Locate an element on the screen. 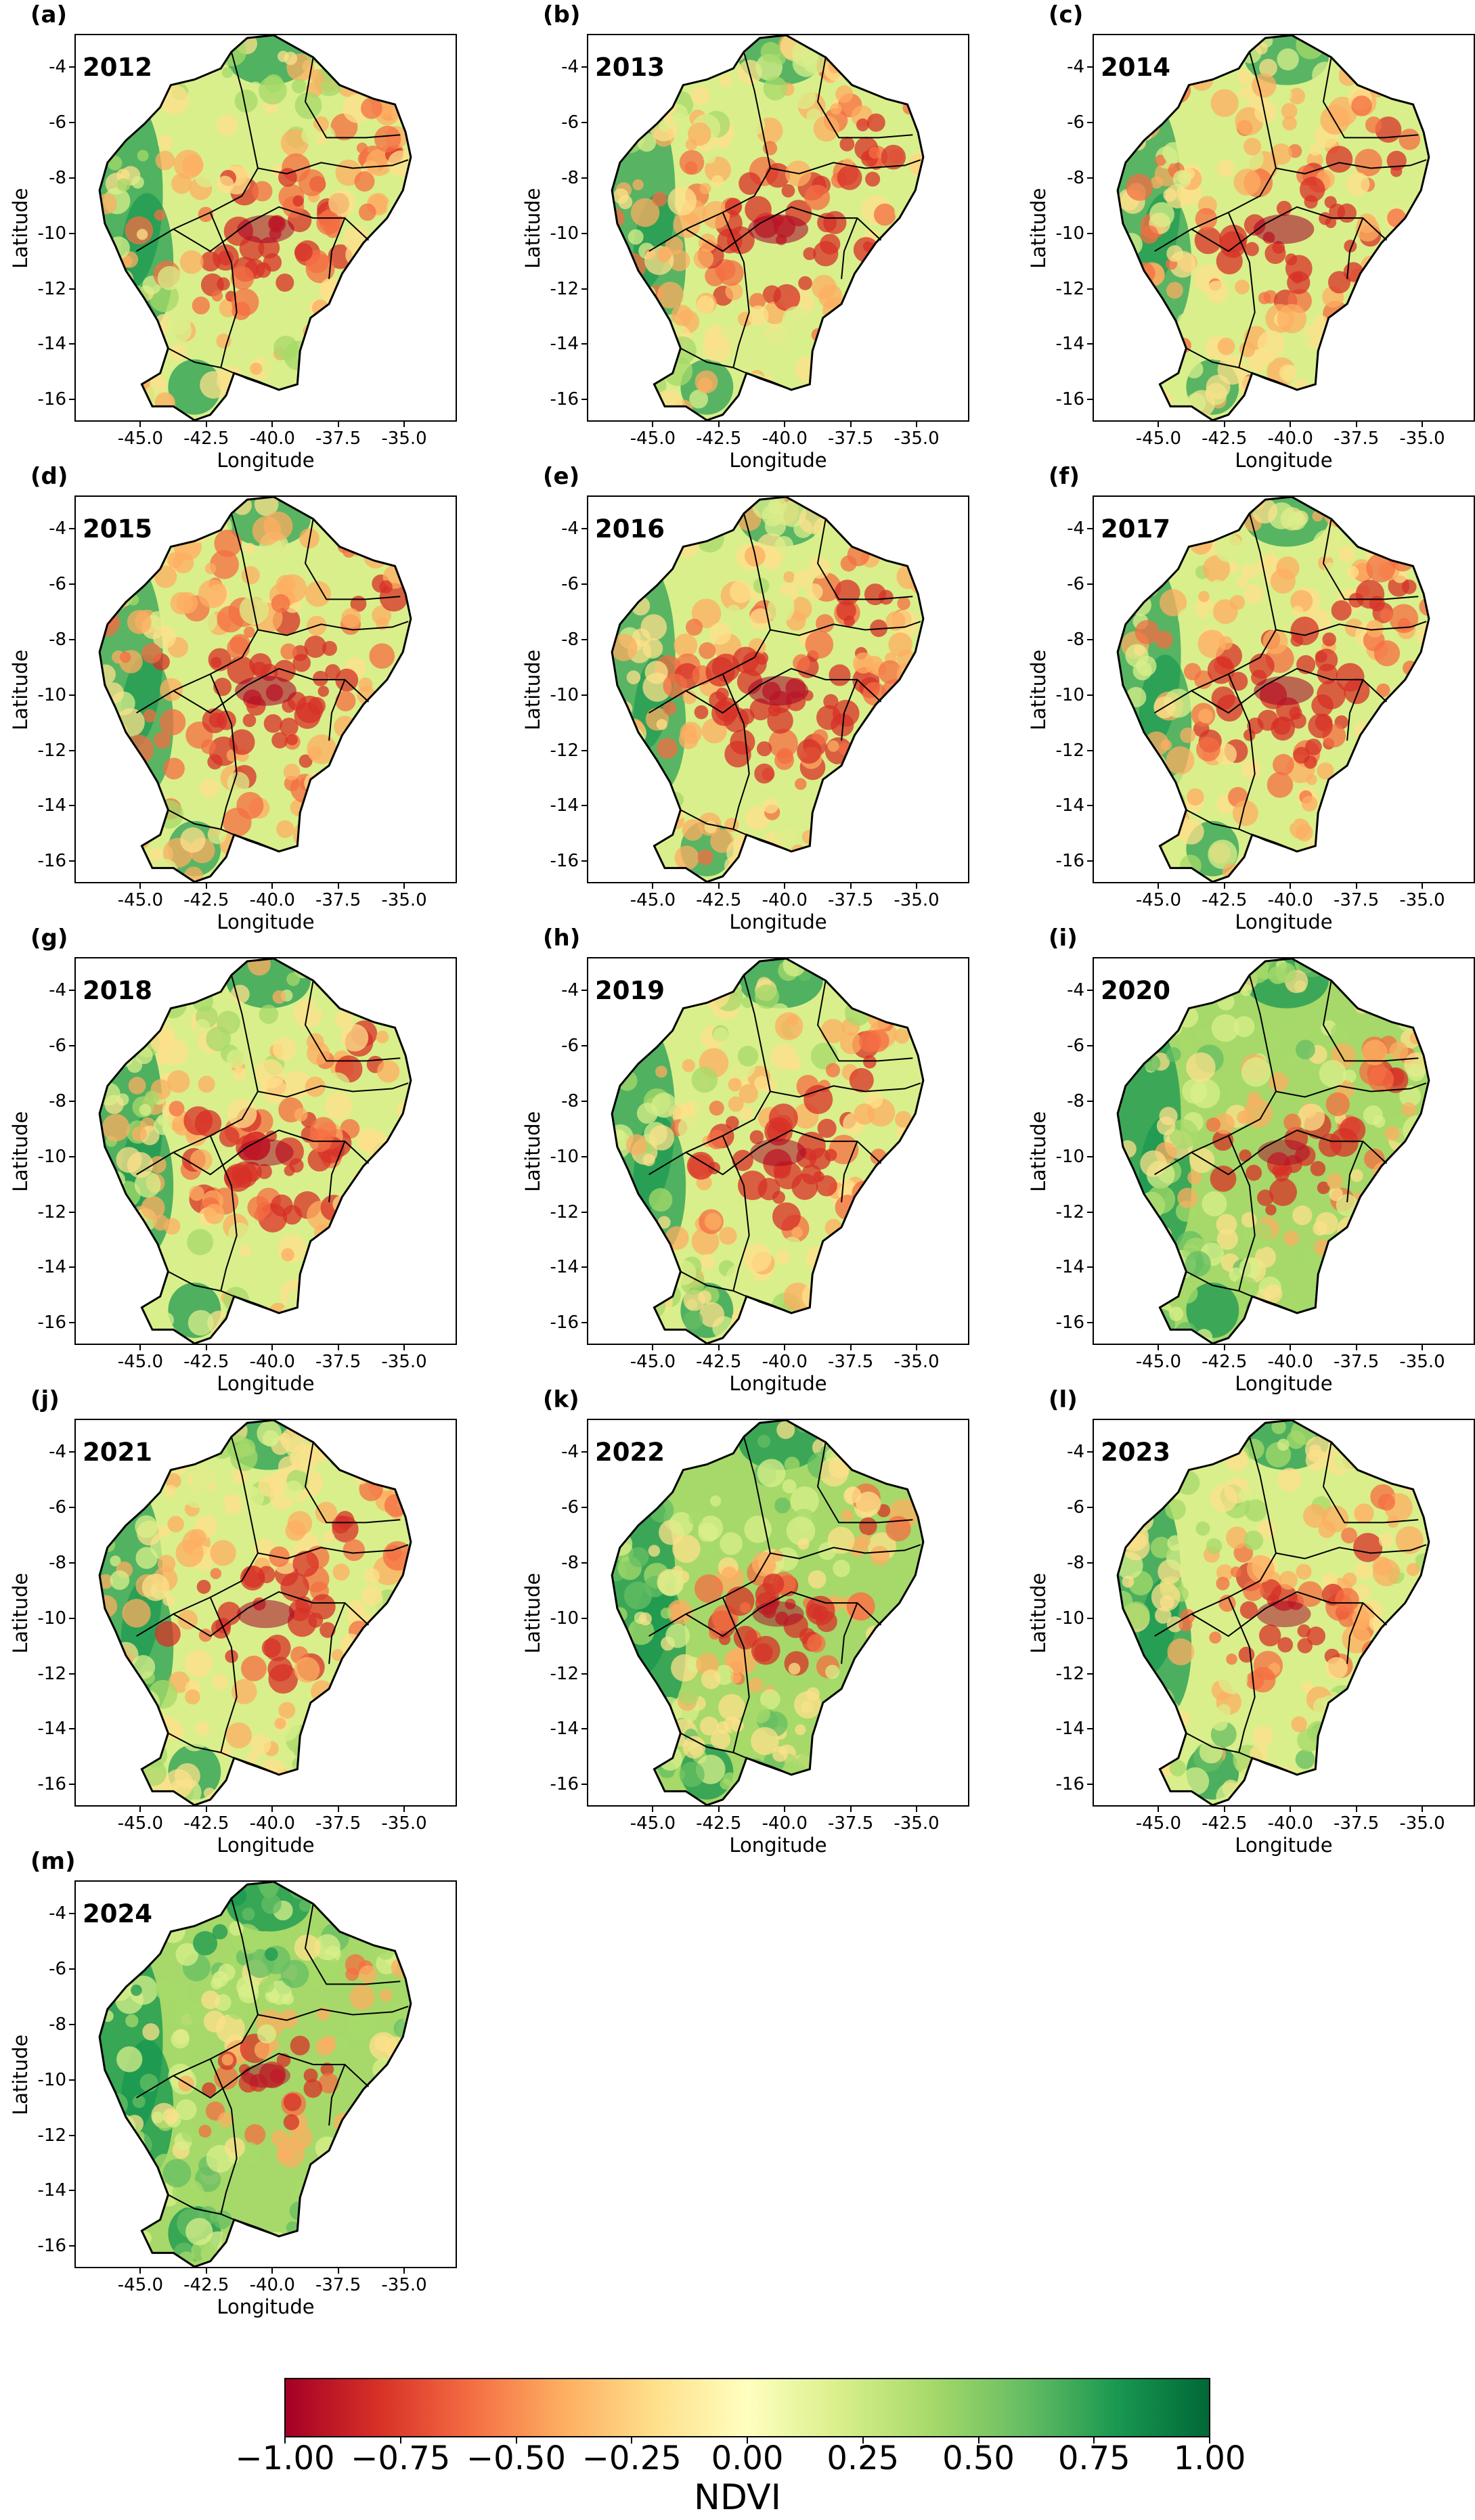  y-tick-label: -12 is located at coordinates (51, 2136).